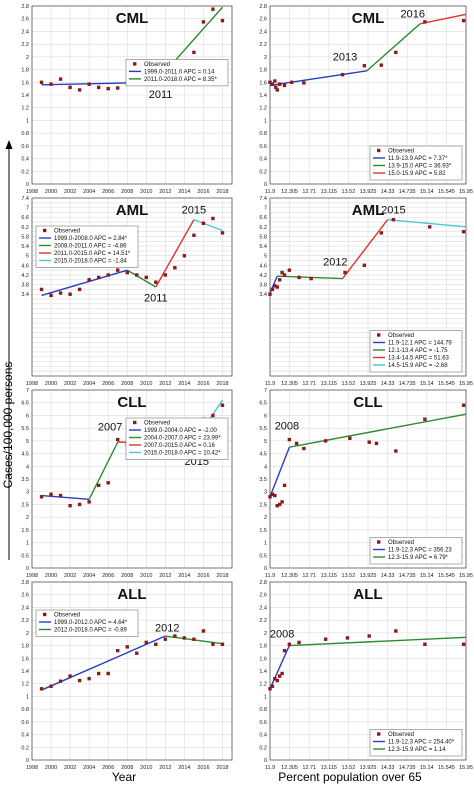  Describe the element at coordinates (161, 95) in the screenshot. I see `year-annotation: 2011` at that location.